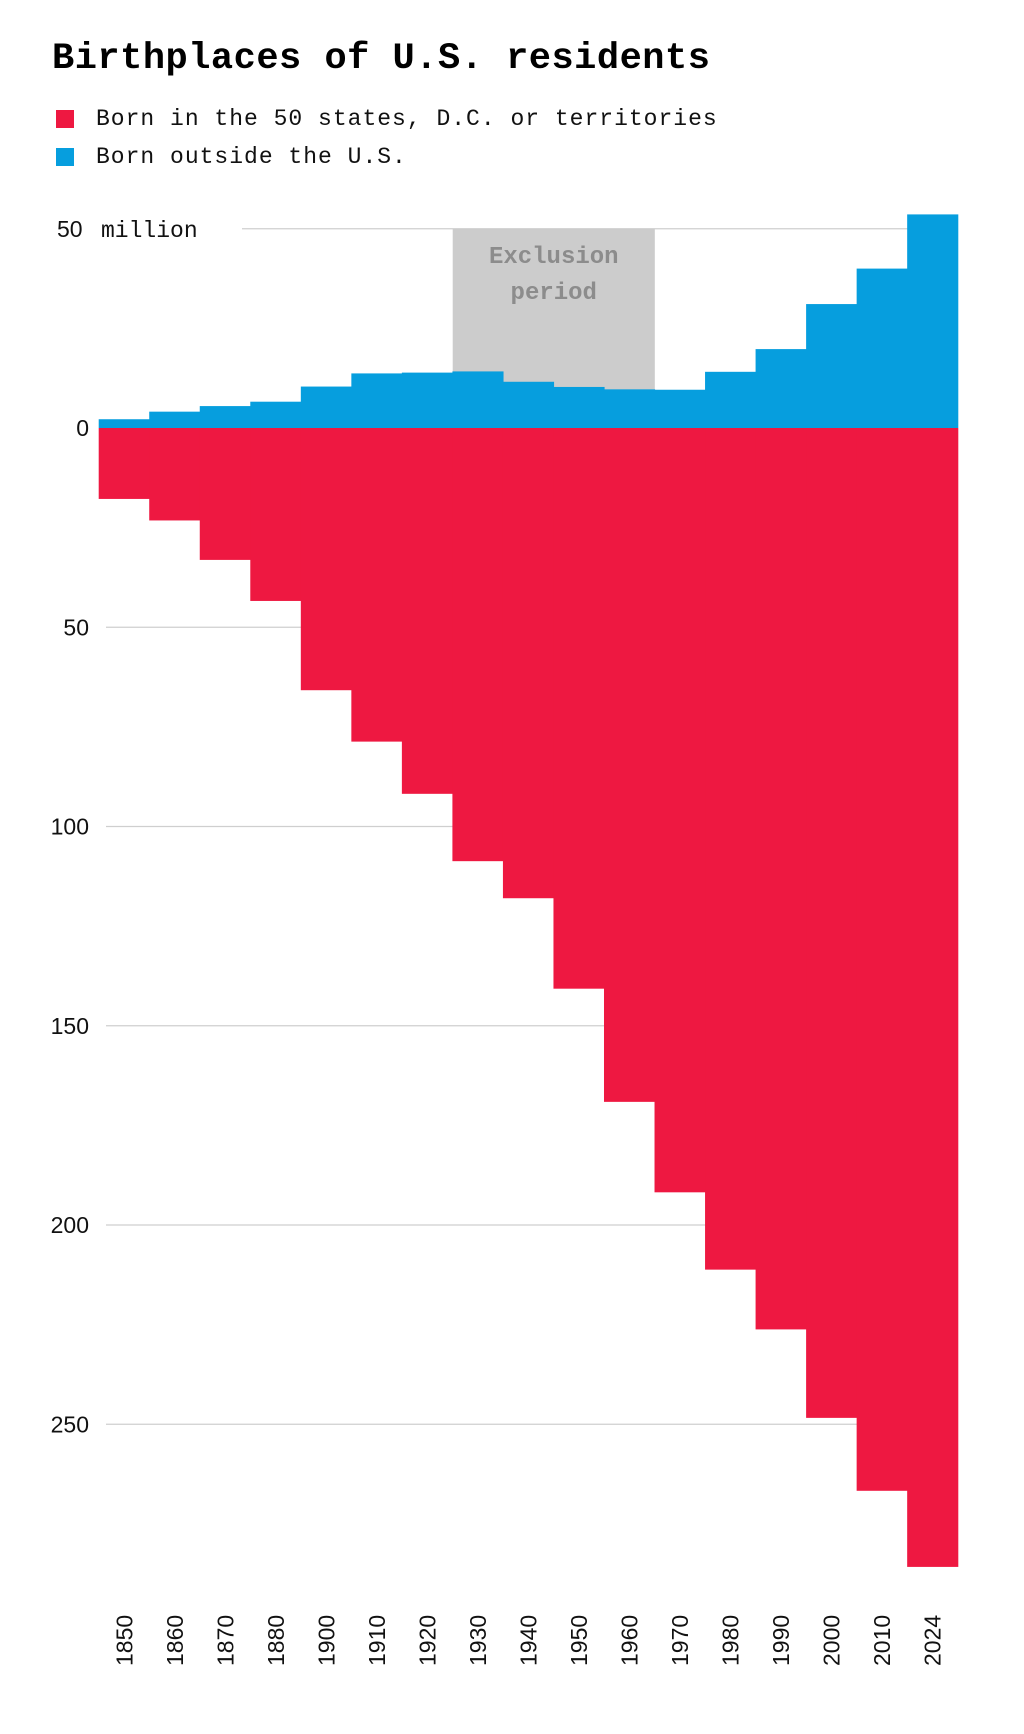 Image resolution: width=1024 pixels, height=1734 pixels. What do you see at coordinates (781, 1640) in the screenshot?
I see `x-tick-label: 1990` at bounding box center [781, 1640].